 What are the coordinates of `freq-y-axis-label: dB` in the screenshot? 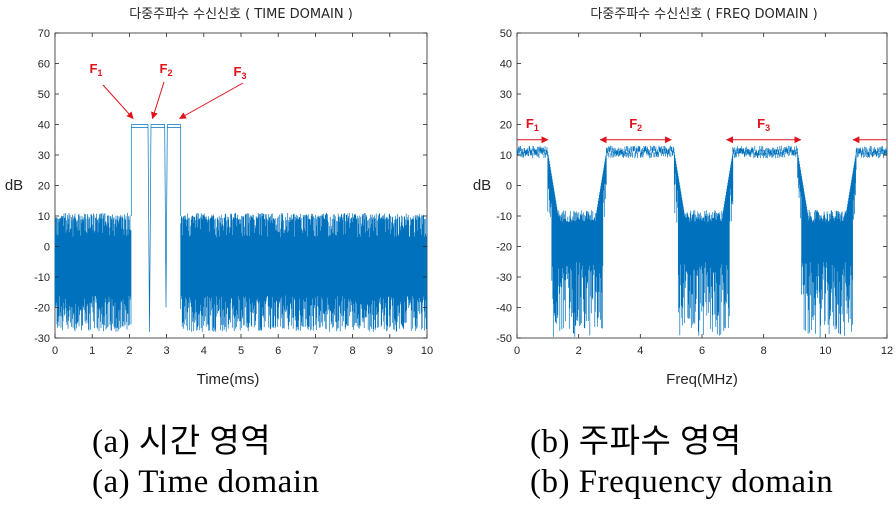 It's located at (482, 185).